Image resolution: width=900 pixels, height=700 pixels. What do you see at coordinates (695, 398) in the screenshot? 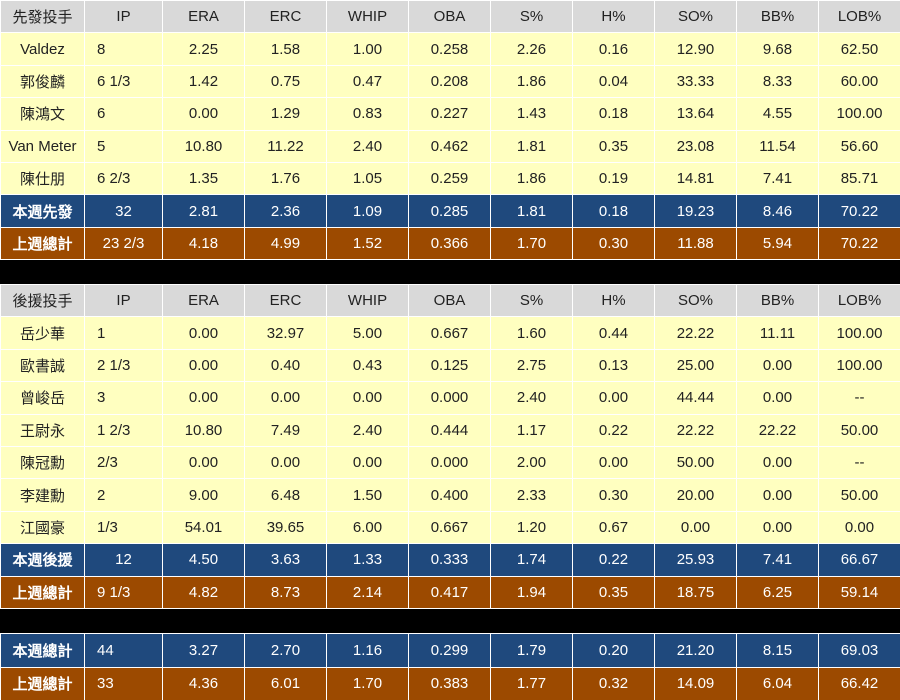
I see `cell-so-pct: 44.44` at bounding box center [695, 398].